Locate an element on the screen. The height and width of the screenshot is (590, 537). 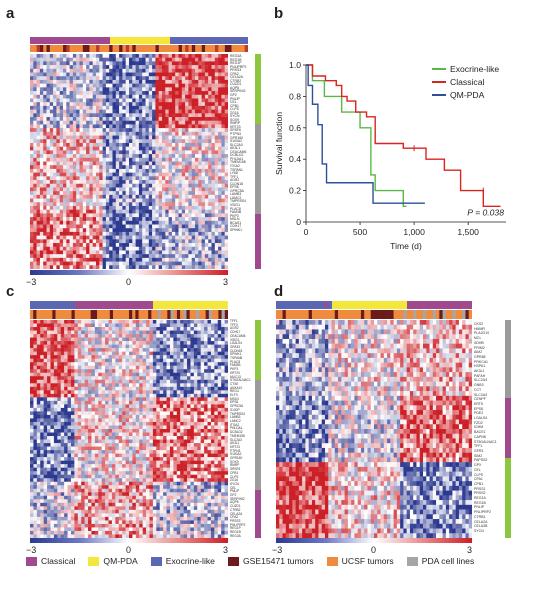
source-bar-c-cell is located at coordinates (223, 314).